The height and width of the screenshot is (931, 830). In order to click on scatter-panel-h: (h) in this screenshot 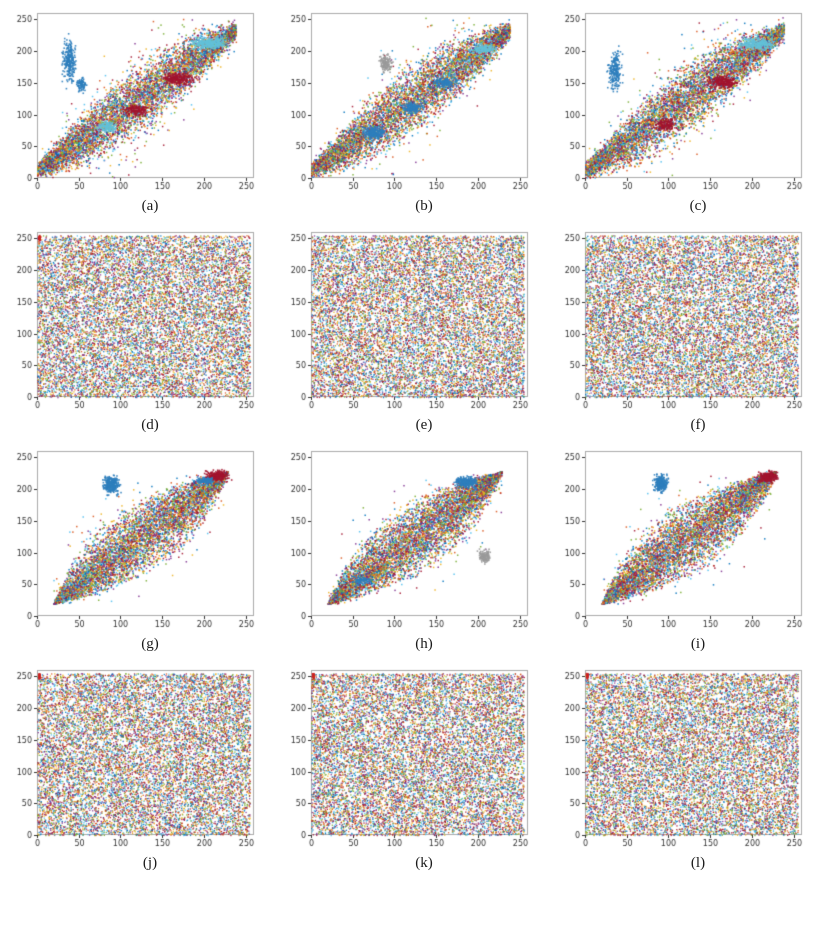, I will do `click(415, 548)`.